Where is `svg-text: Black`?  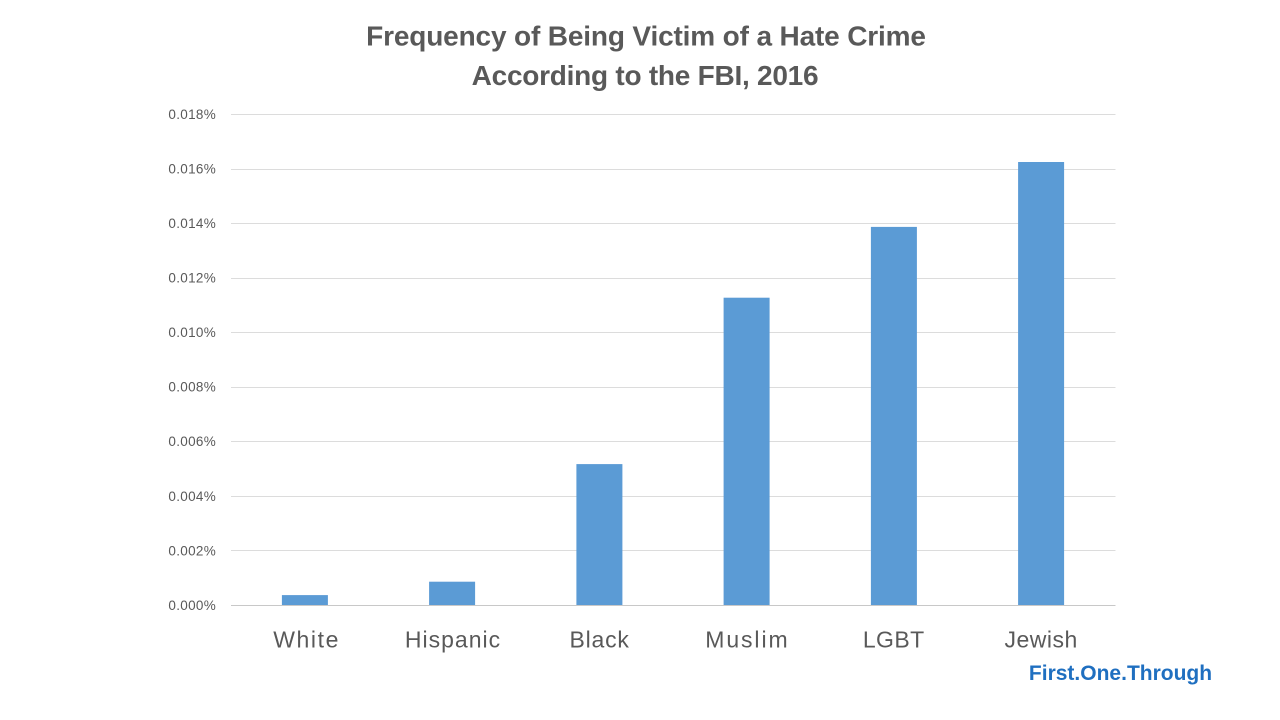 svg-text: Black is located at coordinates (599, 640).